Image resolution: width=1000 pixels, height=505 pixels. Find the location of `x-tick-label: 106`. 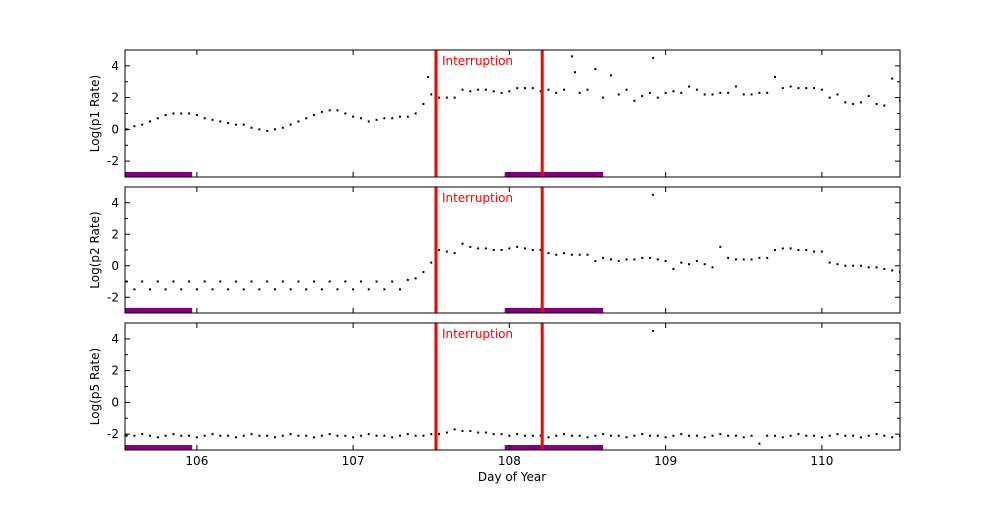

x-tick-label: 106 is located at coordinates (196, 461).